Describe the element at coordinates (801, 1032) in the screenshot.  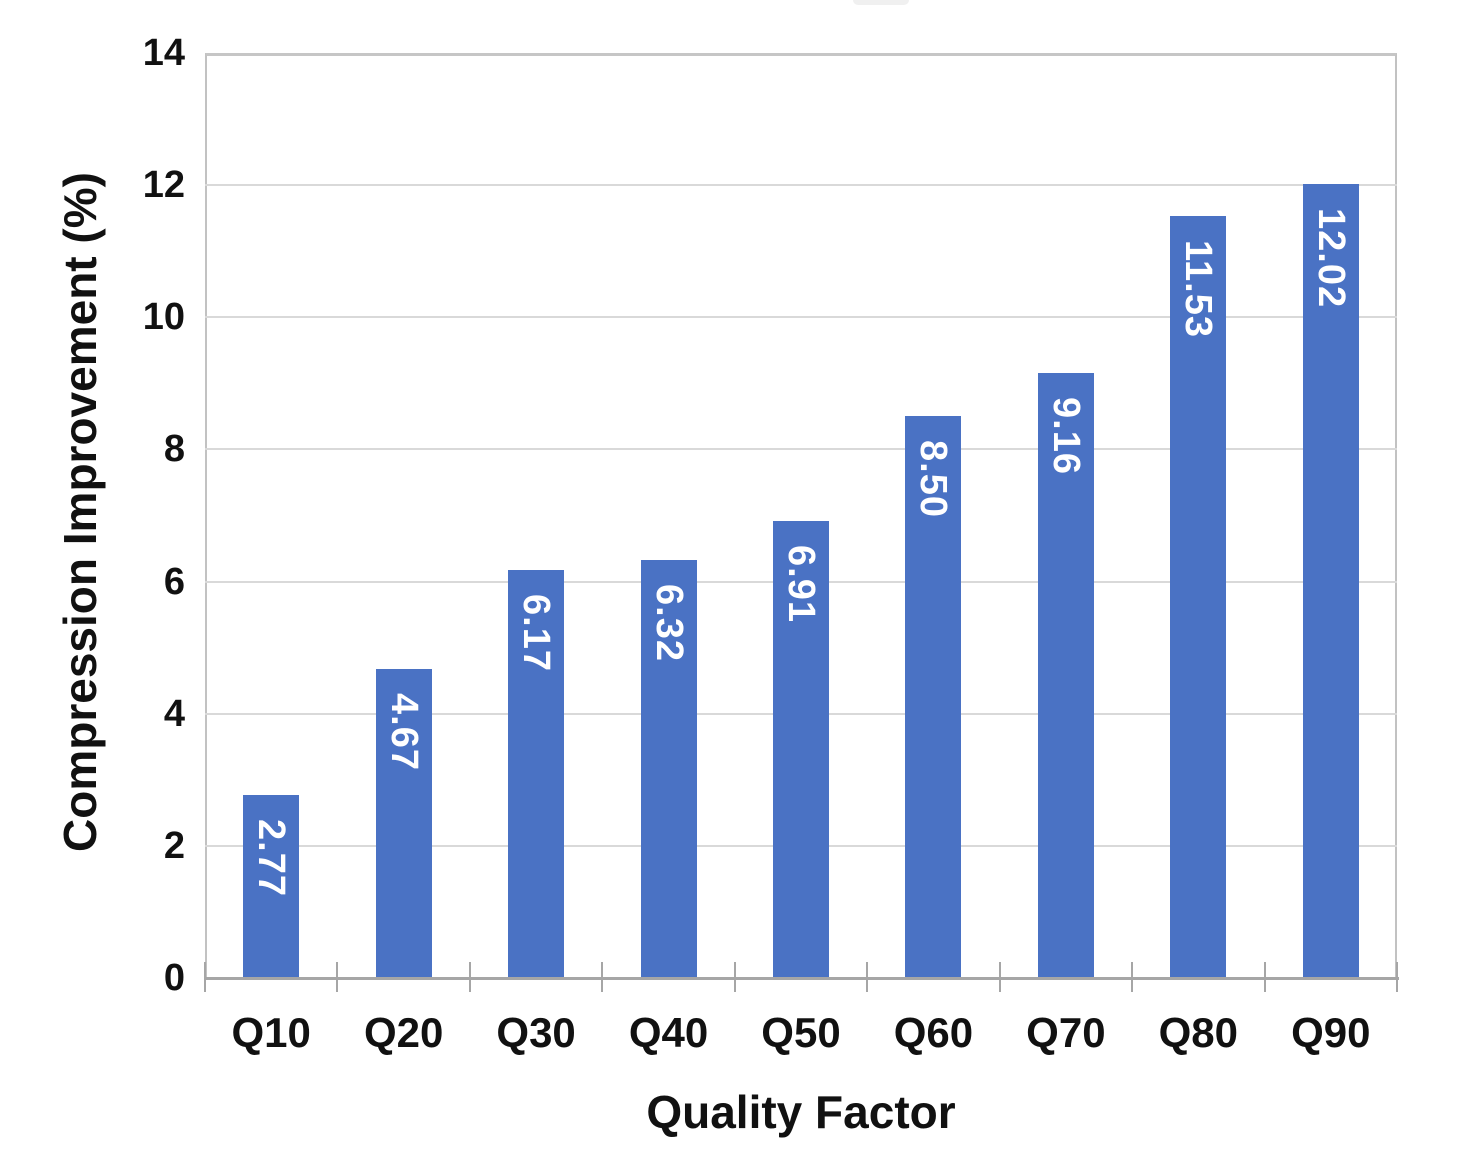
I see `x-tick-label: Q50` at that location.